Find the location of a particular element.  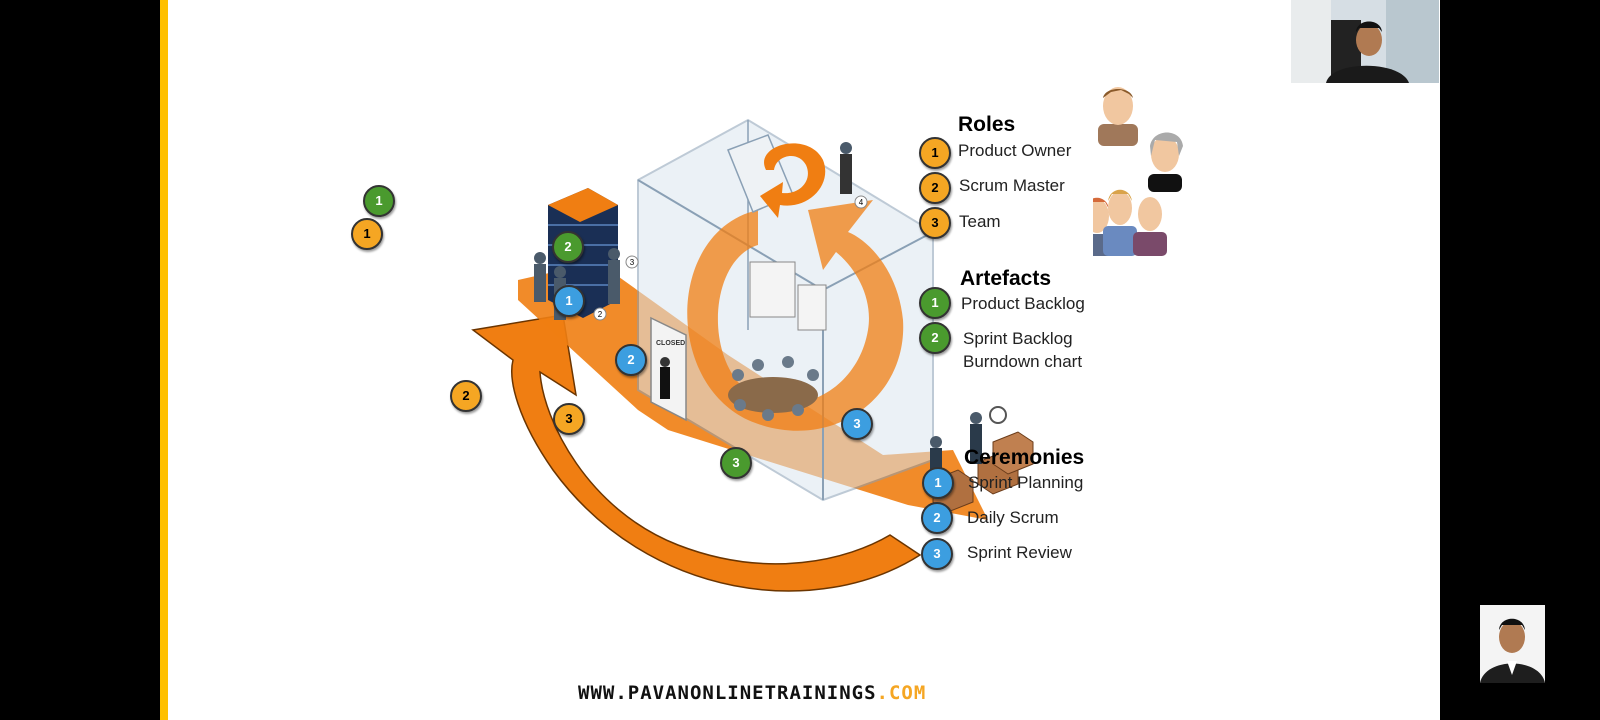

diagram-badge-product-backlog: 1 is located at coordinates (379, 201).